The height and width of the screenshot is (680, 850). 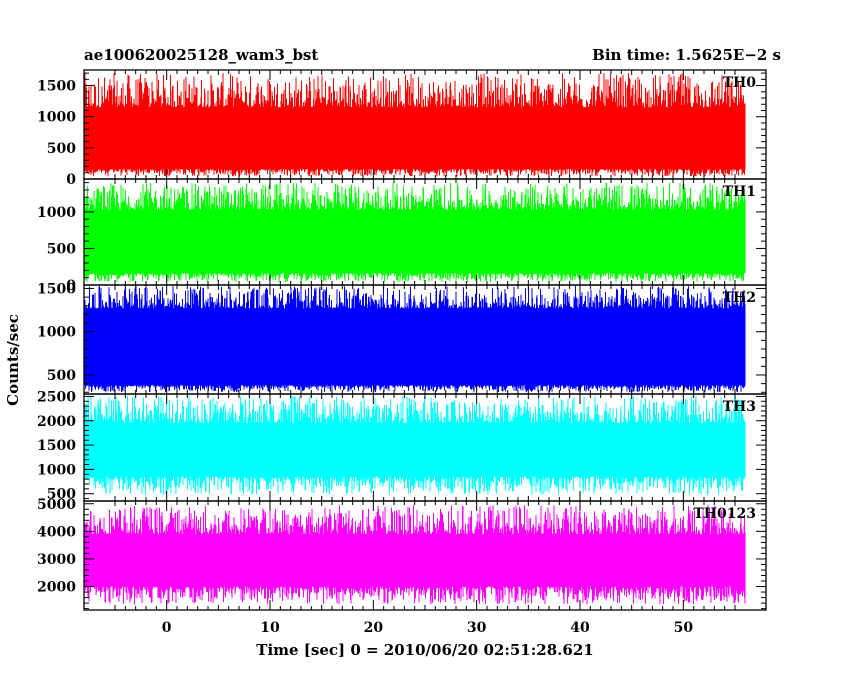 I want to click on panel-th3: 500 1000 1500 2000 2500 TH3, so click(x=402, y=446).